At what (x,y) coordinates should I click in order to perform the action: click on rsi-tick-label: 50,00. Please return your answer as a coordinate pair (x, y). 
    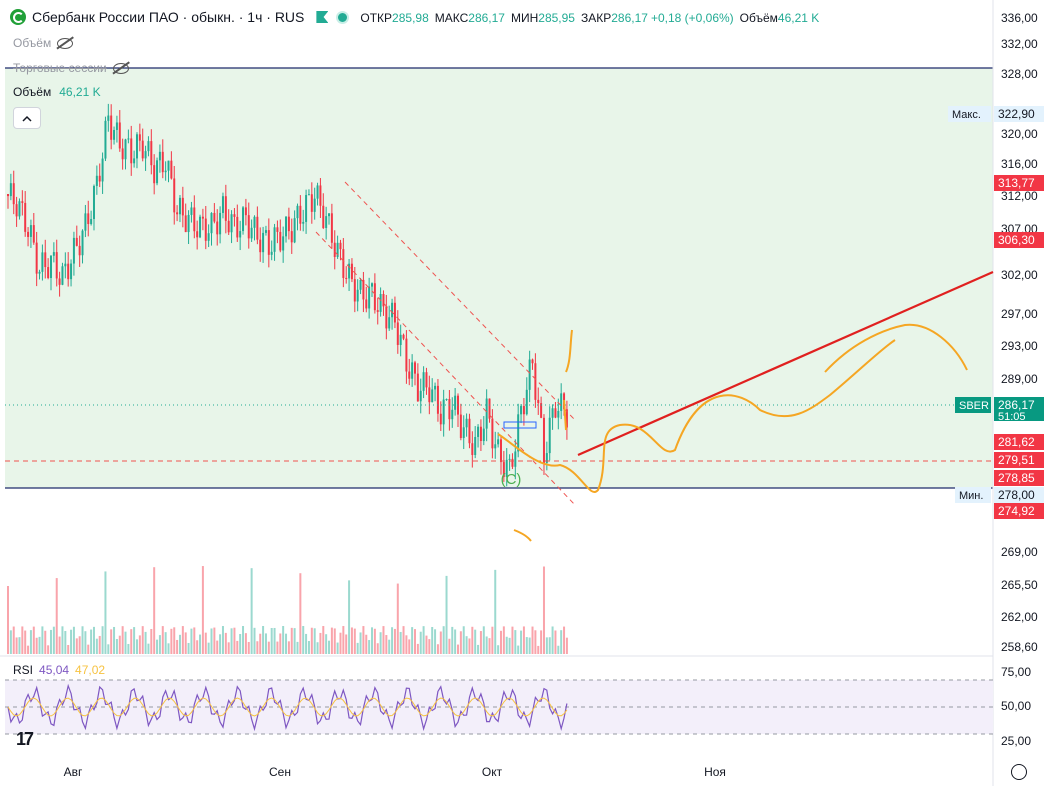
    Looking at the image, I should click on (1016, 706).